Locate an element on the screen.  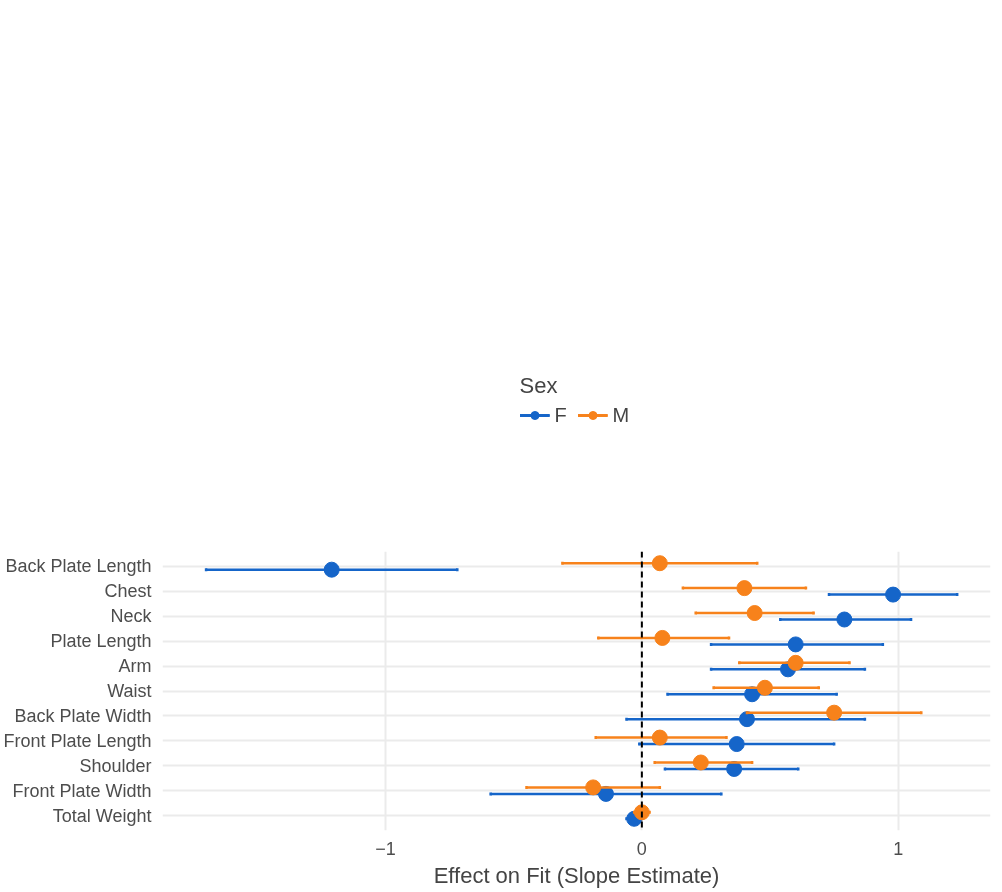
x-tick-label: 1 is located at coordinates (898, 848).